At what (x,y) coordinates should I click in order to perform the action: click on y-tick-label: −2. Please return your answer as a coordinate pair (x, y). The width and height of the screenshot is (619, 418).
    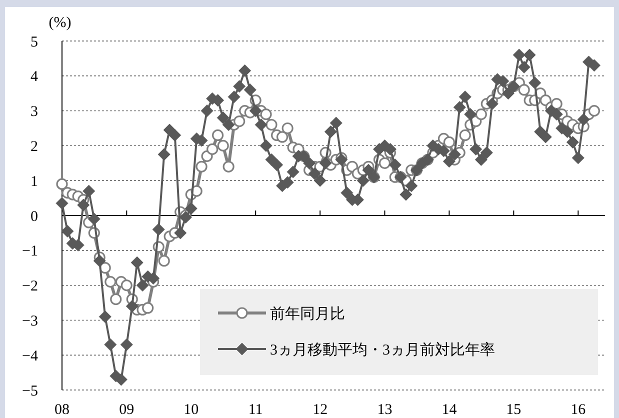
    Looking at the image, I should click on (30, 286).